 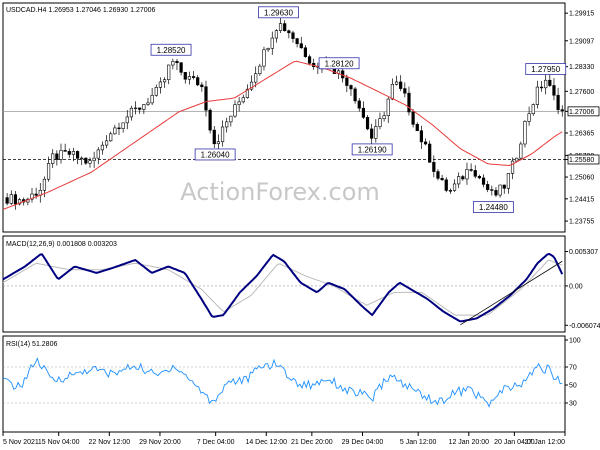 I want to click on macd-main-line, so click(x=283, y=287).